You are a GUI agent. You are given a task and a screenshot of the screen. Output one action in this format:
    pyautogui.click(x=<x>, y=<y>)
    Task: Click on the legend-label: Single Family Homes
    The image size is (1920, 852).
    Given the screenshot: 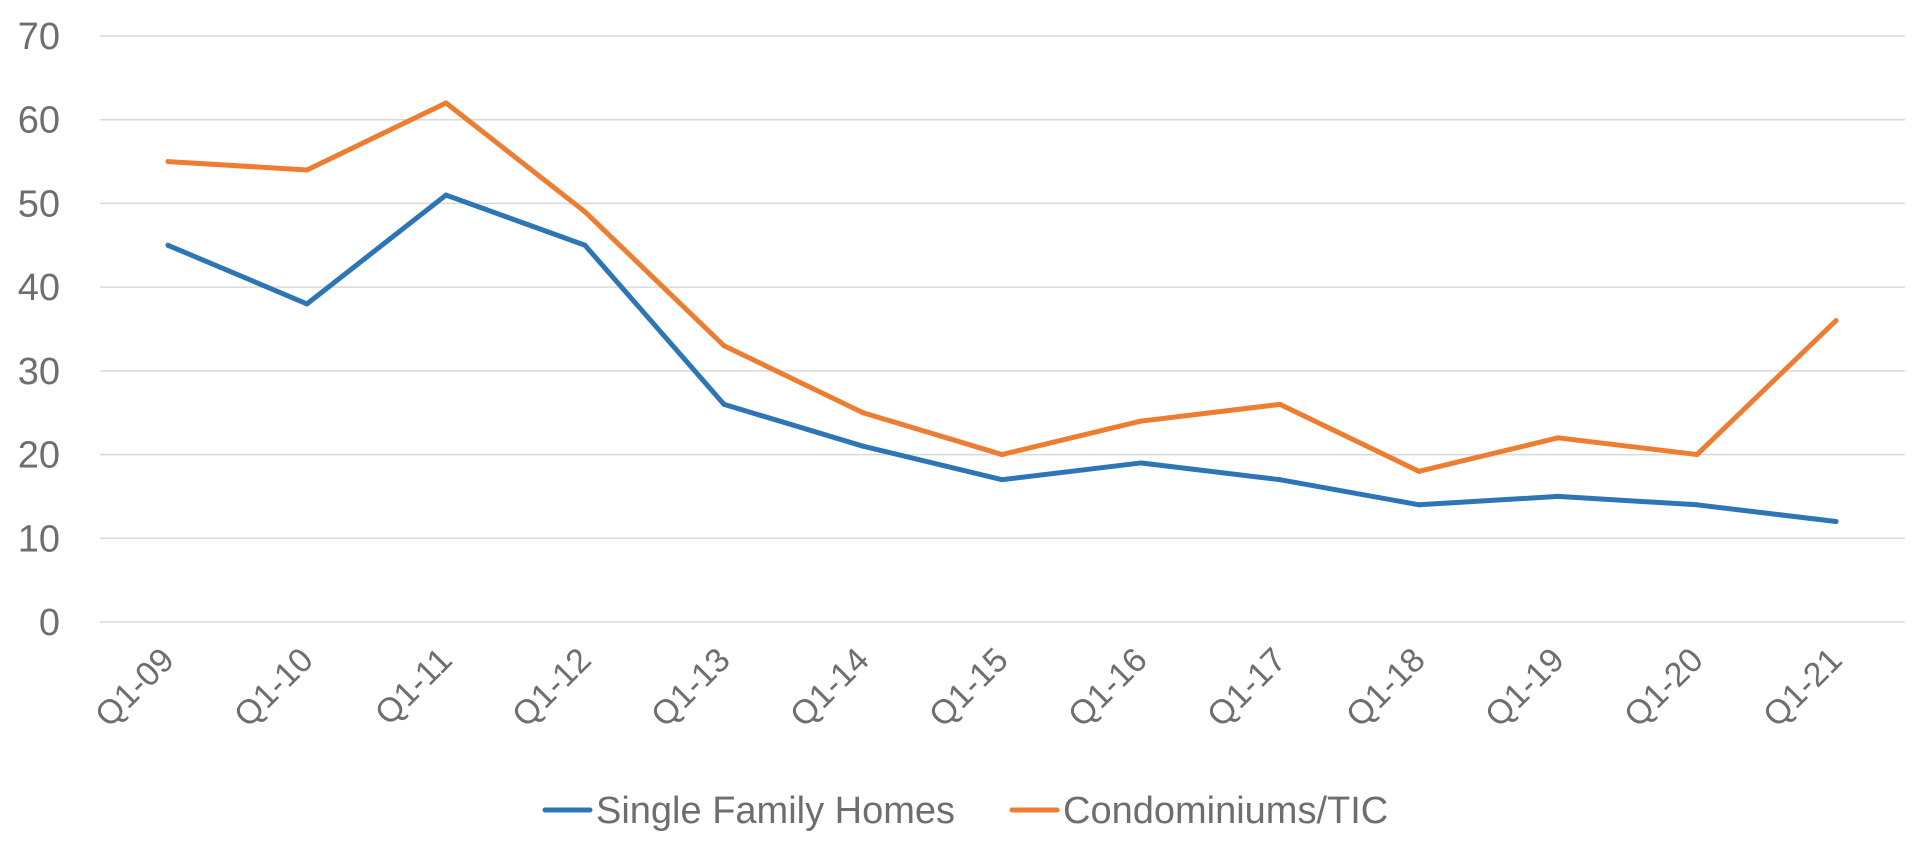 What is the action you would take?
    pyautogui.click(x=775, y=811)
    